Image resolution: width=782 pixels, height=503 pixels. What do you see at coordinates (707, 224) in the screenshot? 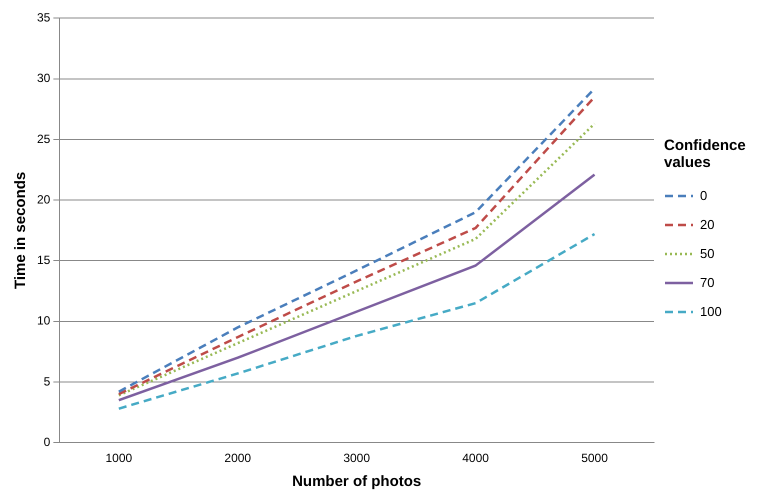
I see `legend-label: 20` at bounding box center [707, 224].